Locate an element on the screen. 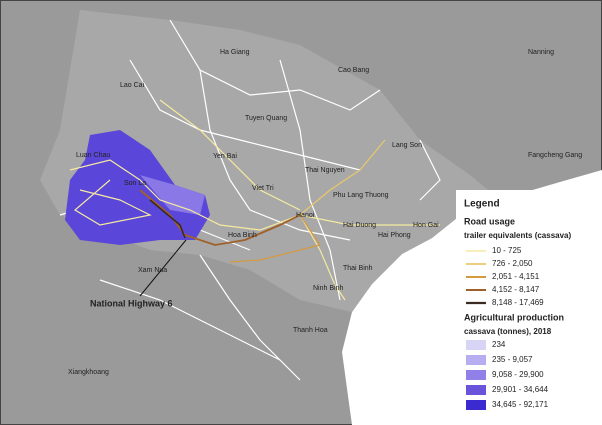 The height and width of the screenshot is (425, 602). place-label: Hon Gai is located at coordinates (426, 225).